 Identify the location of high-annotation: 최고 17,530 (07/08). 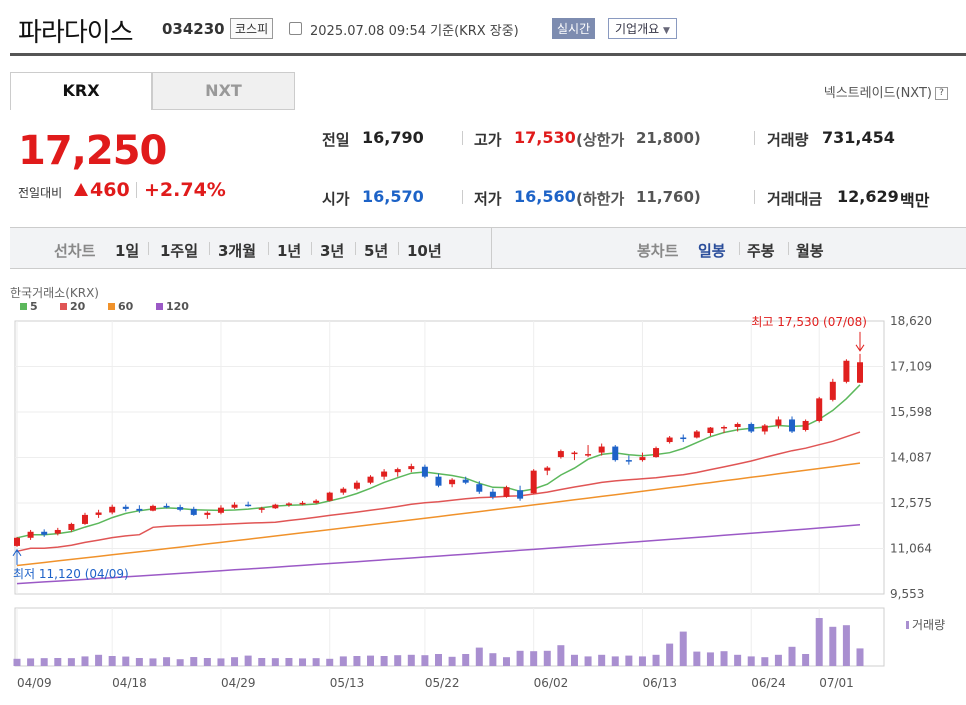
(809, 322).